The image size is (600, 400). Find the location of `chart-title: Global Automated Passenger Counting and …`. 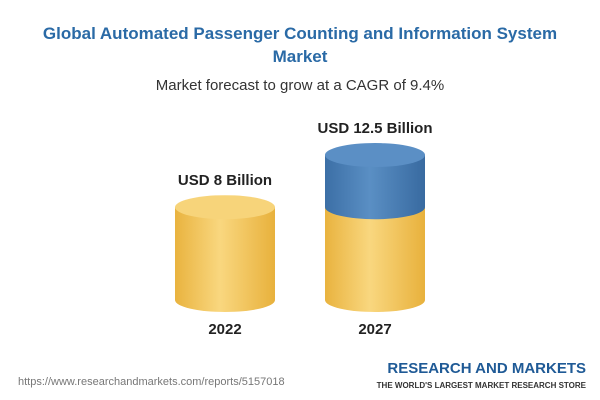

chart-title: Global Automated Passenger Counting and … is located at coordinates (300, 45).